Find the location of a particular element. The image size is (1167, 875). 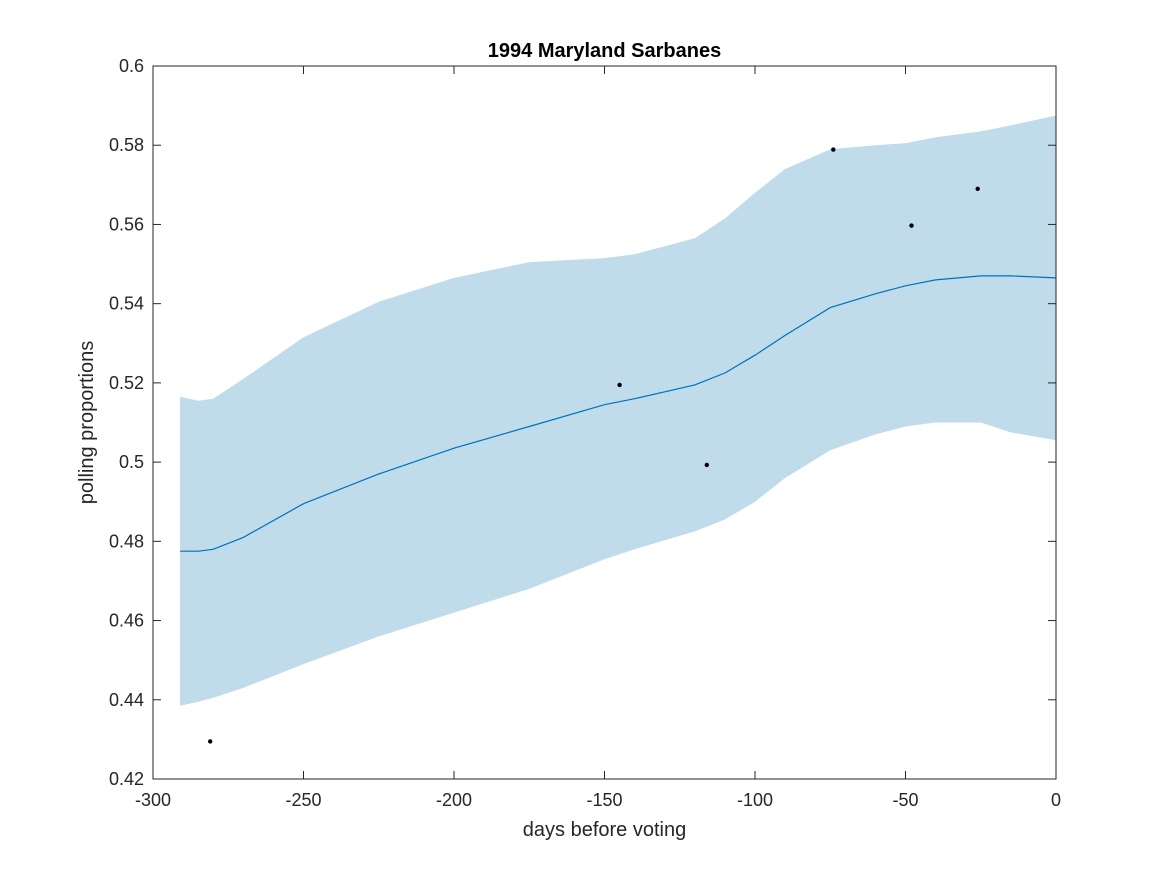

y-tick-label: 0.48 is located at coordinates (126, 541).